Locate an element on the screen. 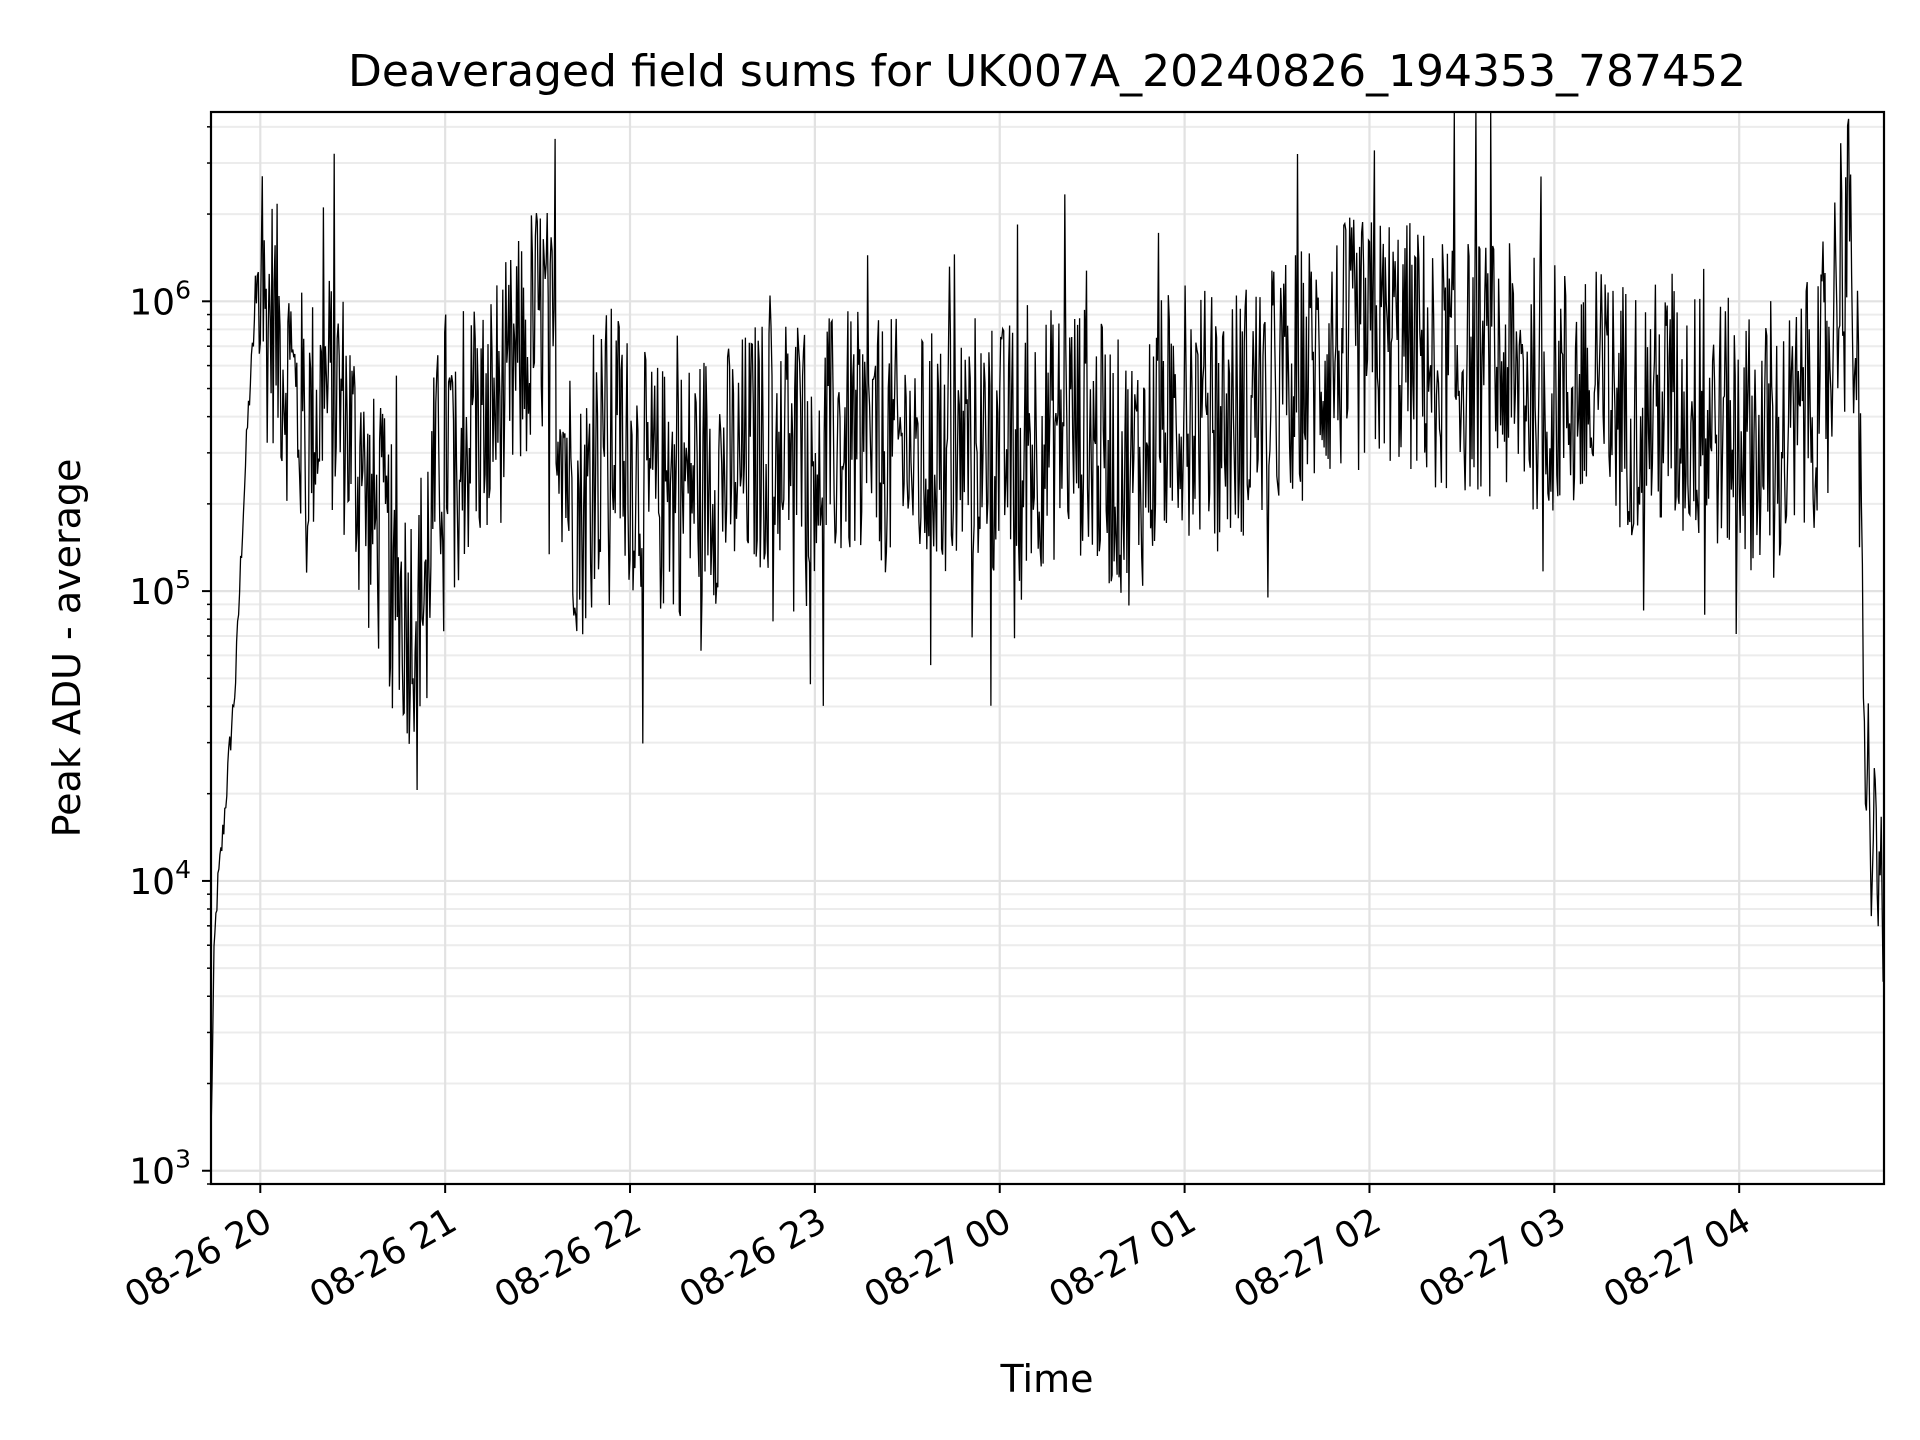 Image resolution: width=1920 pixels, height=1440 pixels. y-axis-label: Peak ADU - average is located at coordinates (67, 648).